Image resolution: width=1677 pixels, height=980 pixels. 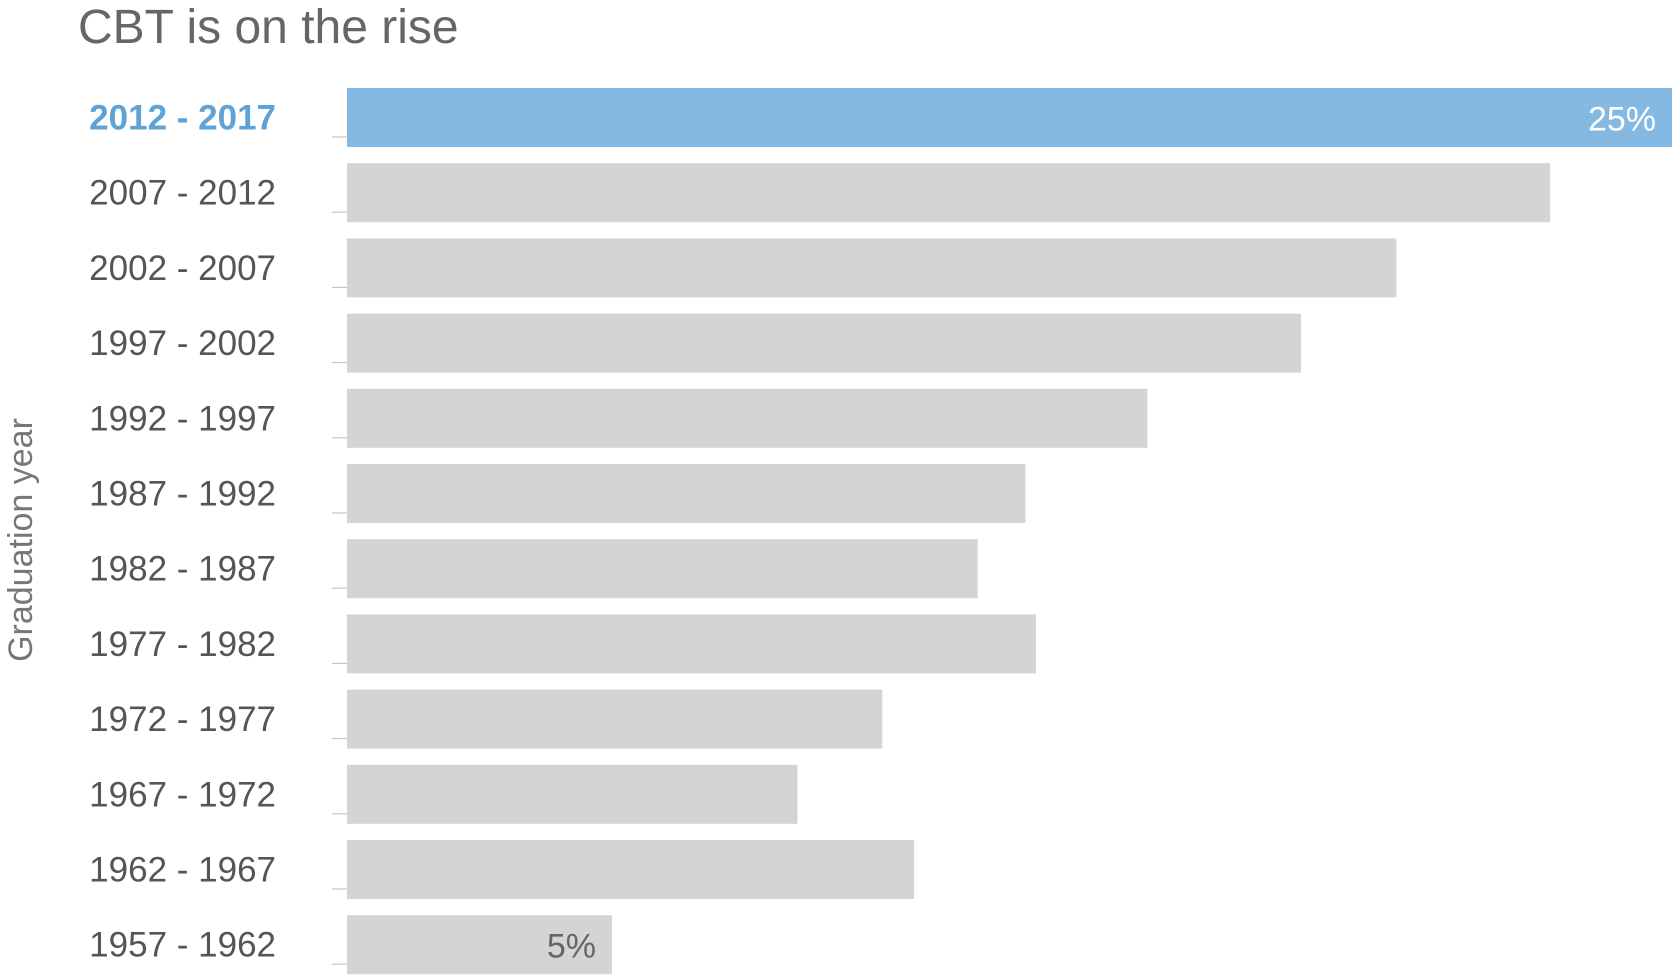 What do you see at coordinates (182, 644) in the screenshot?
I see `tick-label-7: 1977 - 1982` at bounding box center [182, 644].